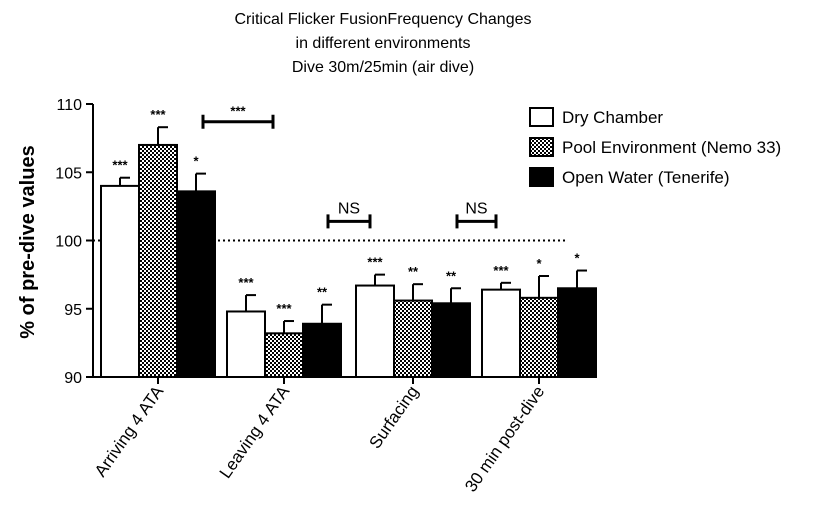  I want to click on chart-title-line-1: Critical Flicker FusionFrequency Changes, so click(383, 19).